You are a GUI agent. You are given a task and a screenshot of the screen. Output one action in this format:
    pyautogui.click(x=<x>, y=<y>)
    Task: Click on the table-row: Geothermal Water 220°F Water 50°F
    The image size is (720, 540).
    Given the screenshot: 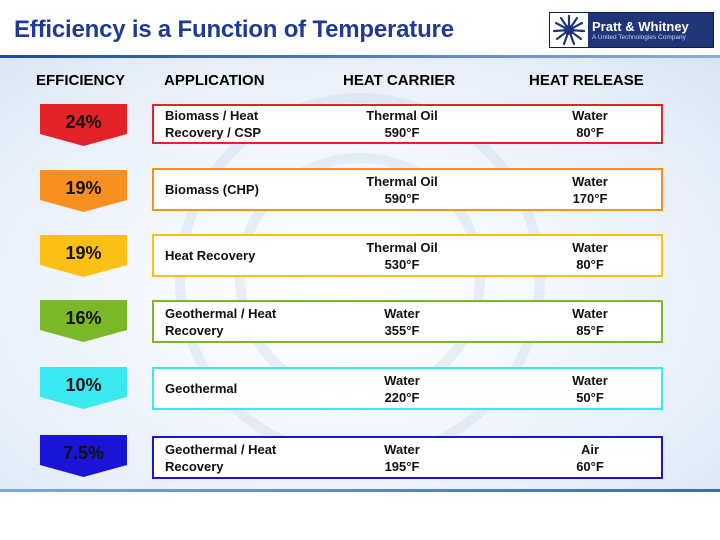 What is the action you would take?
    pyautogui.click(x=407, y=388)
    